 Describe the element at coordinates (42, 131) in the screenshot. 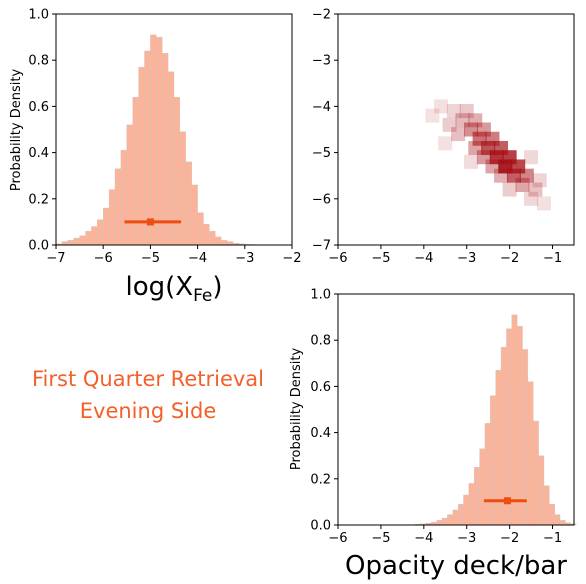

I see `fe-y-ticks: 0.0 0.2 0.4 0.6 0.8 1.0` at that location.